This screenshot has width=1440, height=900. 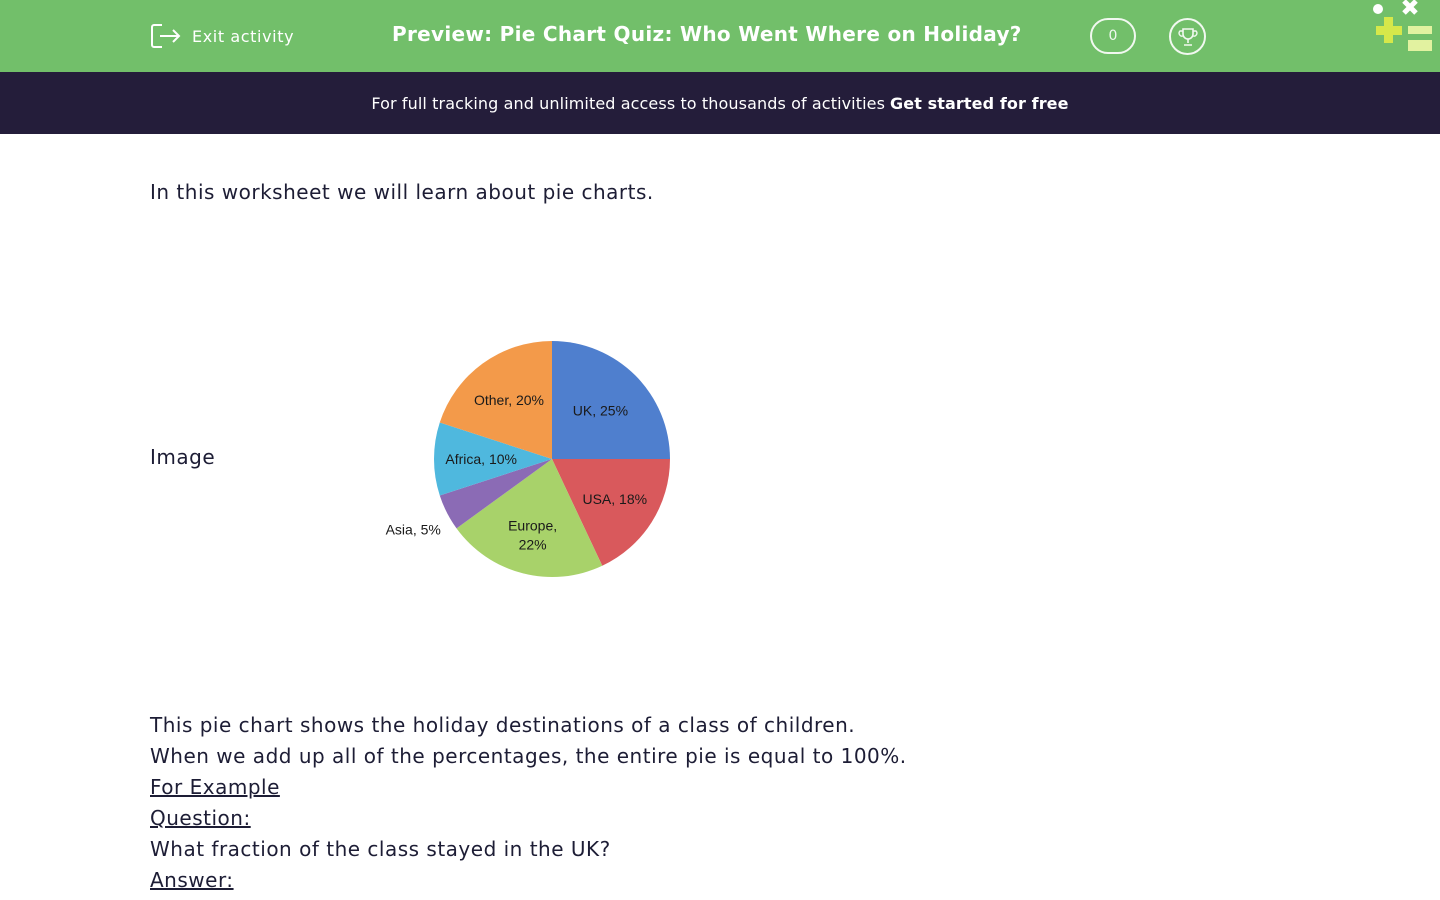 I want to click on pie-slice-label: USA, 18%, so click(x=614, y=499).